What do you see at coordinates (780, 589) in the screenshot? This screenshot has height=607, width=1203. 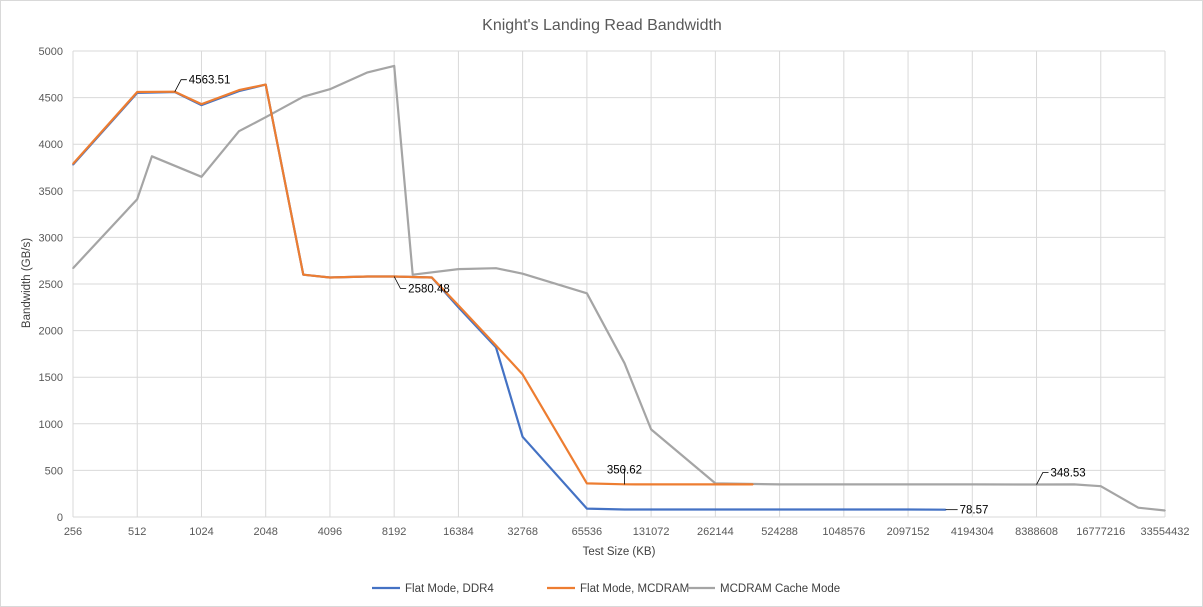 I see `legend-label: MCDRAM Cache Mode` at bounding box center [780, 589].